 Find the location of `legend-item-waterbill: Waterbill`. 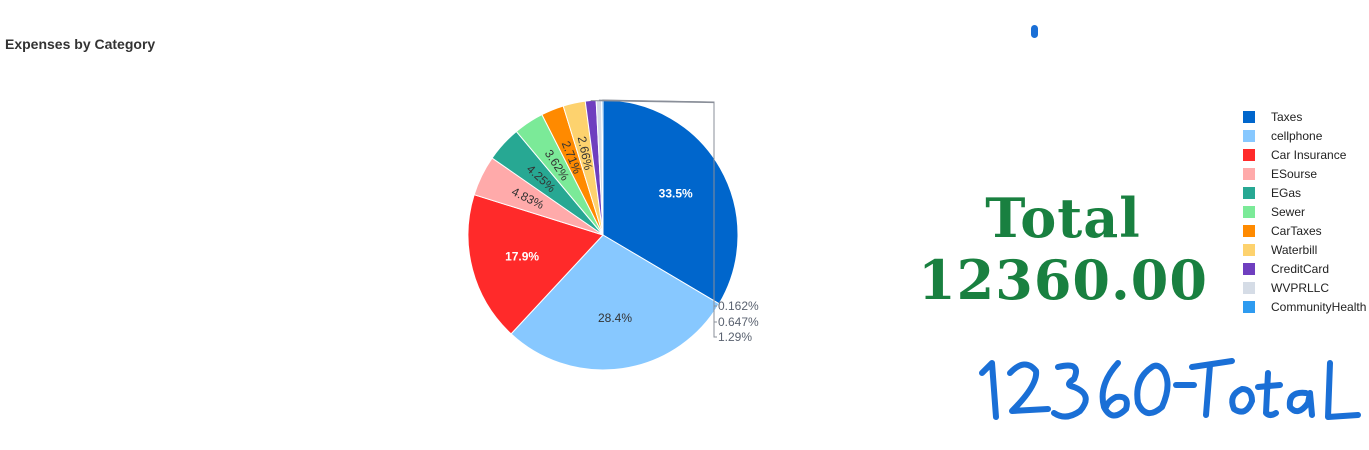

legend-item-waterbill: Waterbill is located at coordinates (1304, 249).